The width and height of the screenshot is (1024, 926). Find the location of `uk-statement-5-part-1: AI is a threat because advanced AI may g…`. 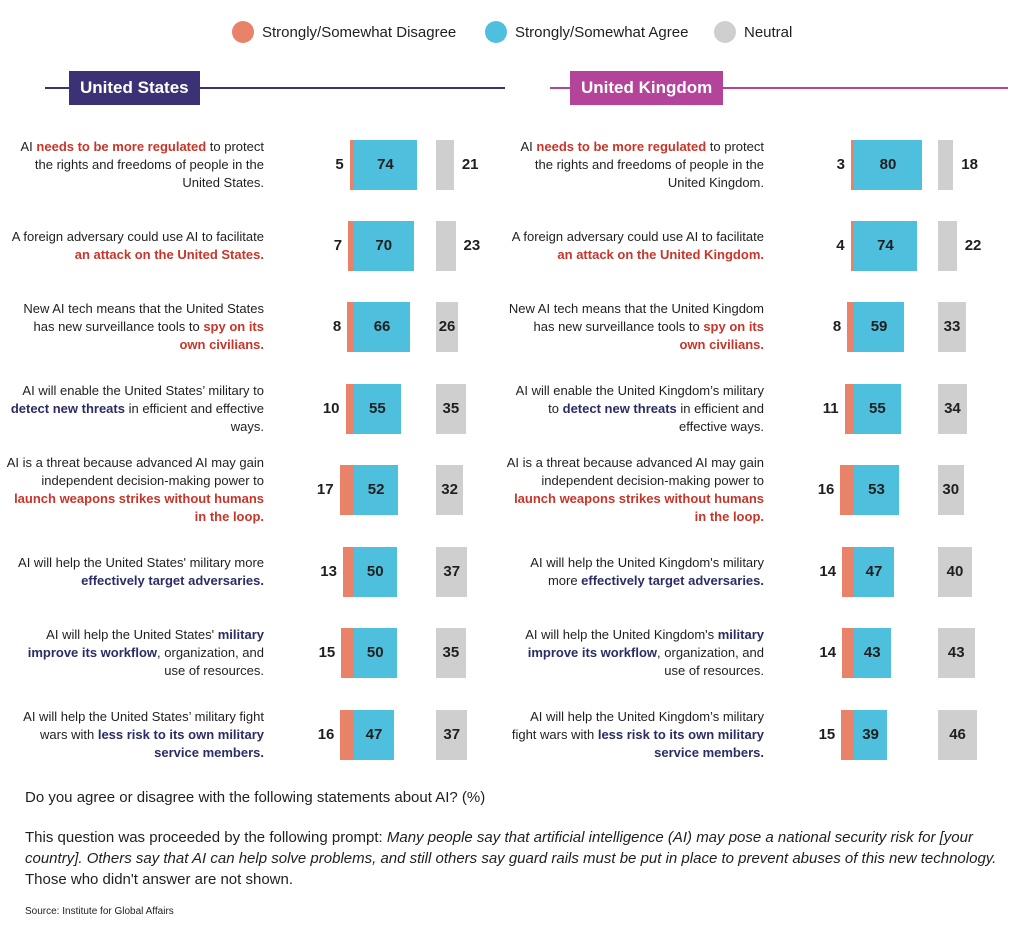

uk-statement-5-part-1: AI is a threat because advanced AI may g… is located at coordinates (635, 471).